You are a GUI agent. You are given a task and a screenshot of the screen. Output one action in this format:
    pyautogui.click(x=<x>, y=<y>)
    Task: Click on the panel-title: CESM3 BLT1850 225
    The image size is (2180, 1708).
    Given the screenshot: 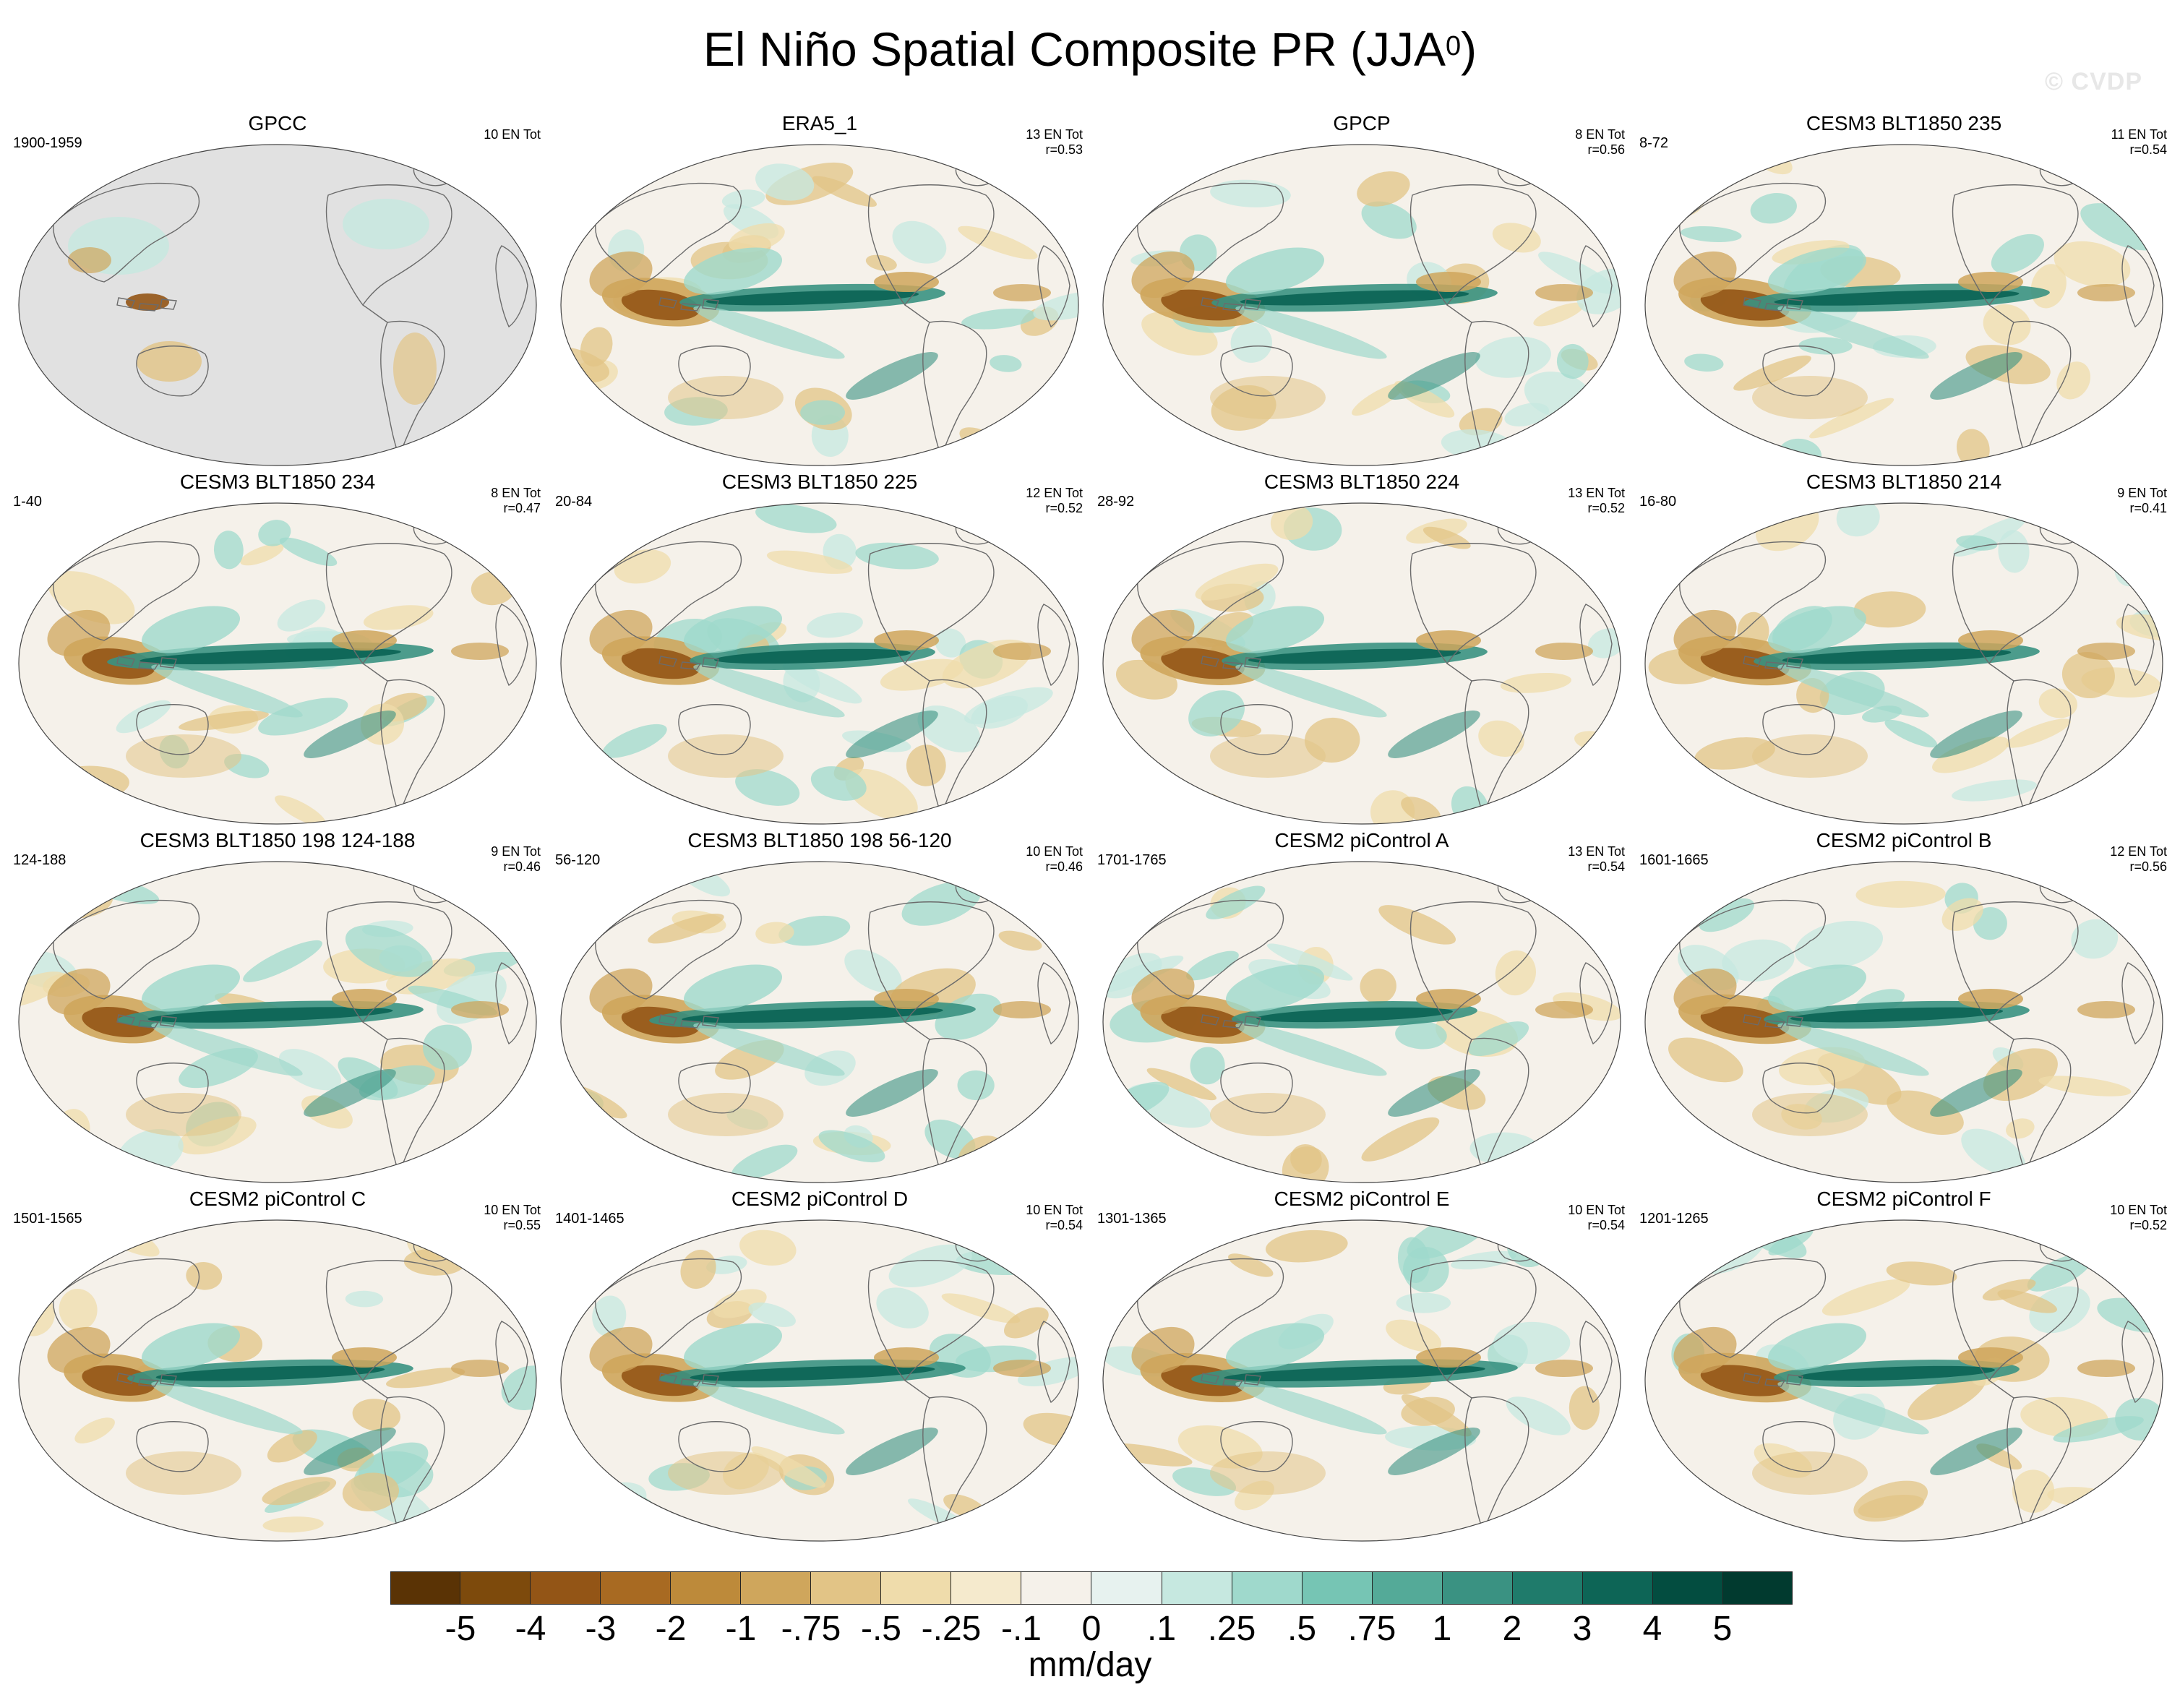 What is the action you would take?
    pyautogui.click(x=819, y=482)
    